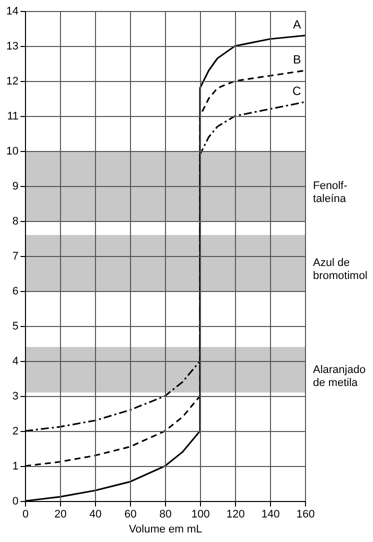 This screenshot has height=542, width=373. I want to click on y-tick-label: 0, so click(15, 502).